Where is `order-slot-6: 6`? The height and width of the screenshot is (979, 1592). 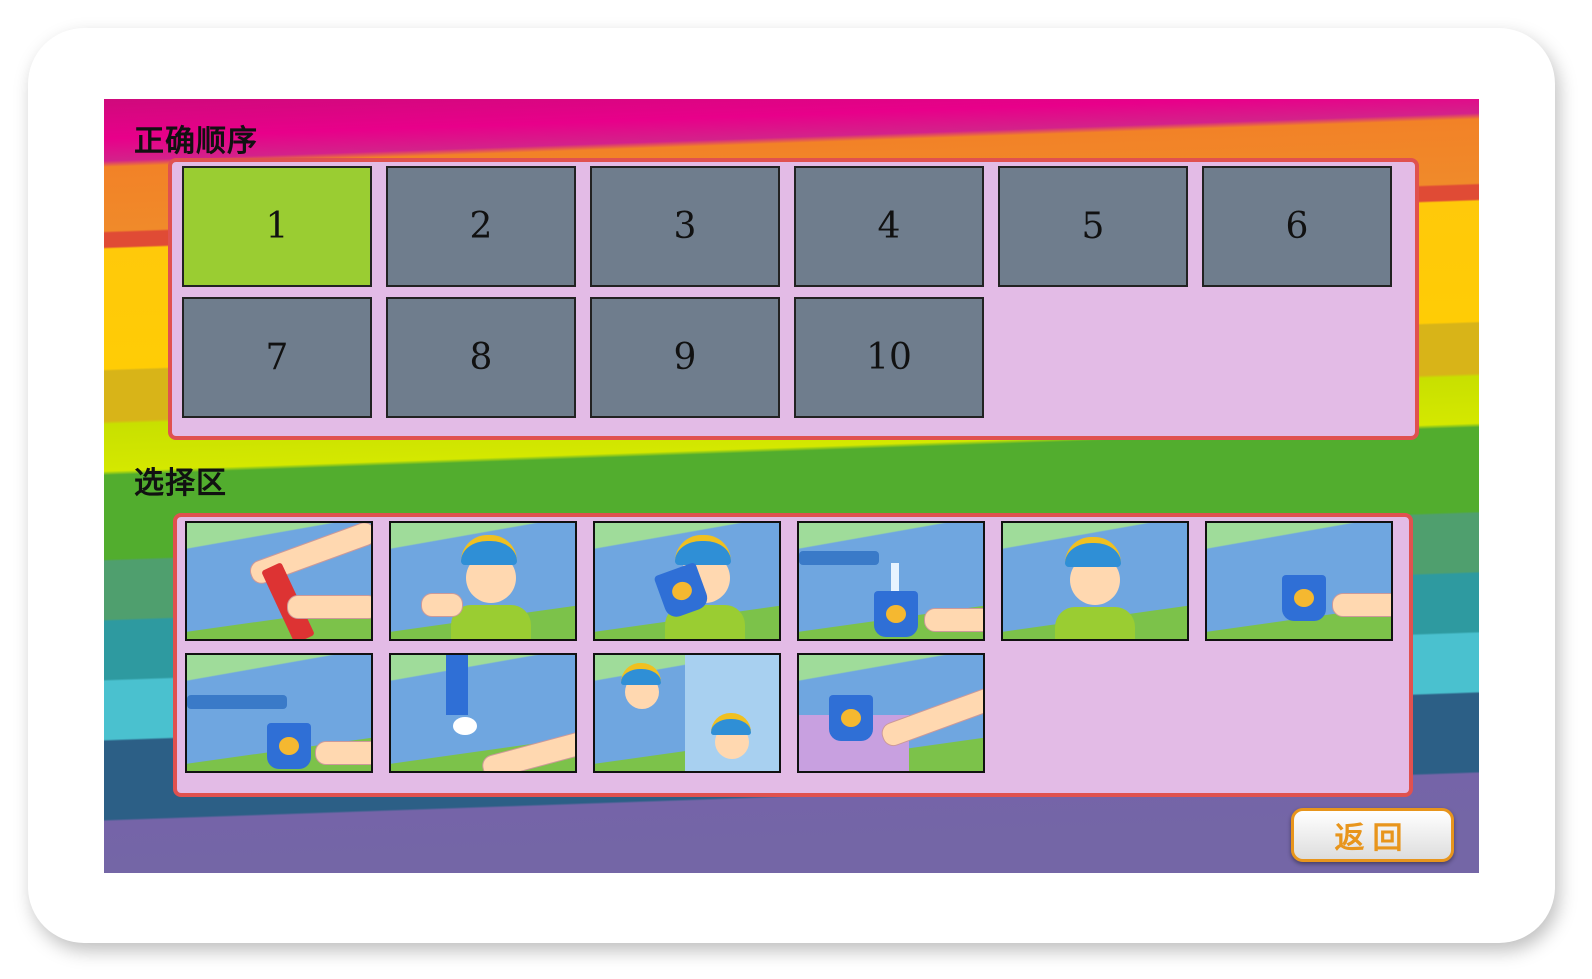 order-slot-6: 6 is located at coordinates (1297, 226).